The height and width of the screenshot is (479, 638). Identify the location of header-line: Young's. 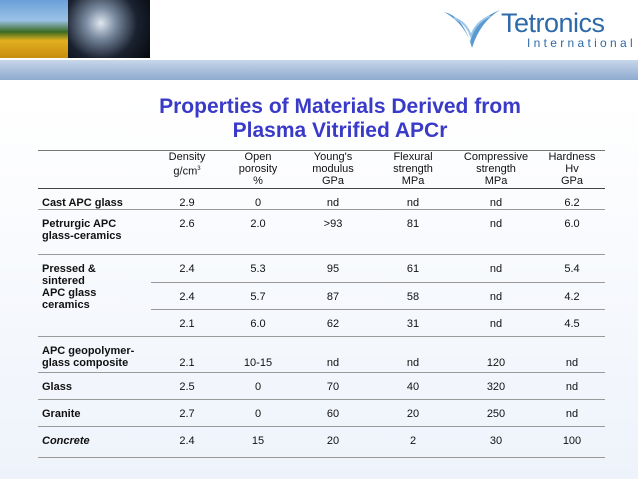
(333, 157).